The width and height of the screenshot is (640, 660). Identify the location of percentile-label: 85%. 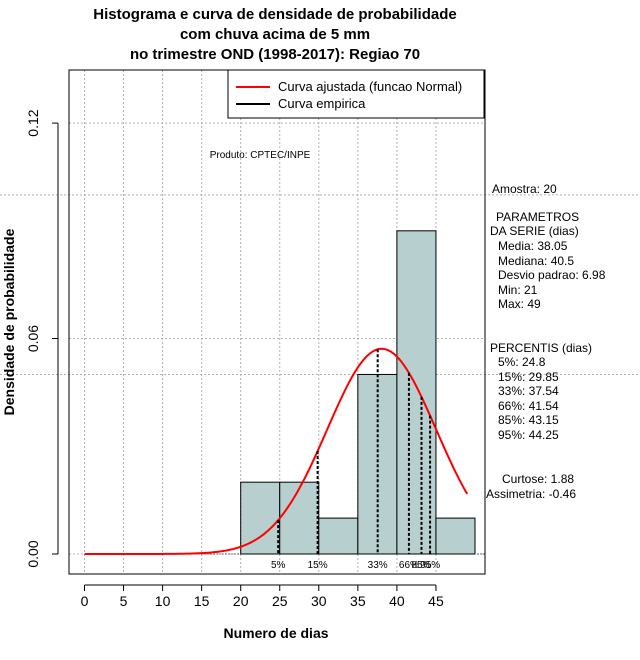
(421, 565).